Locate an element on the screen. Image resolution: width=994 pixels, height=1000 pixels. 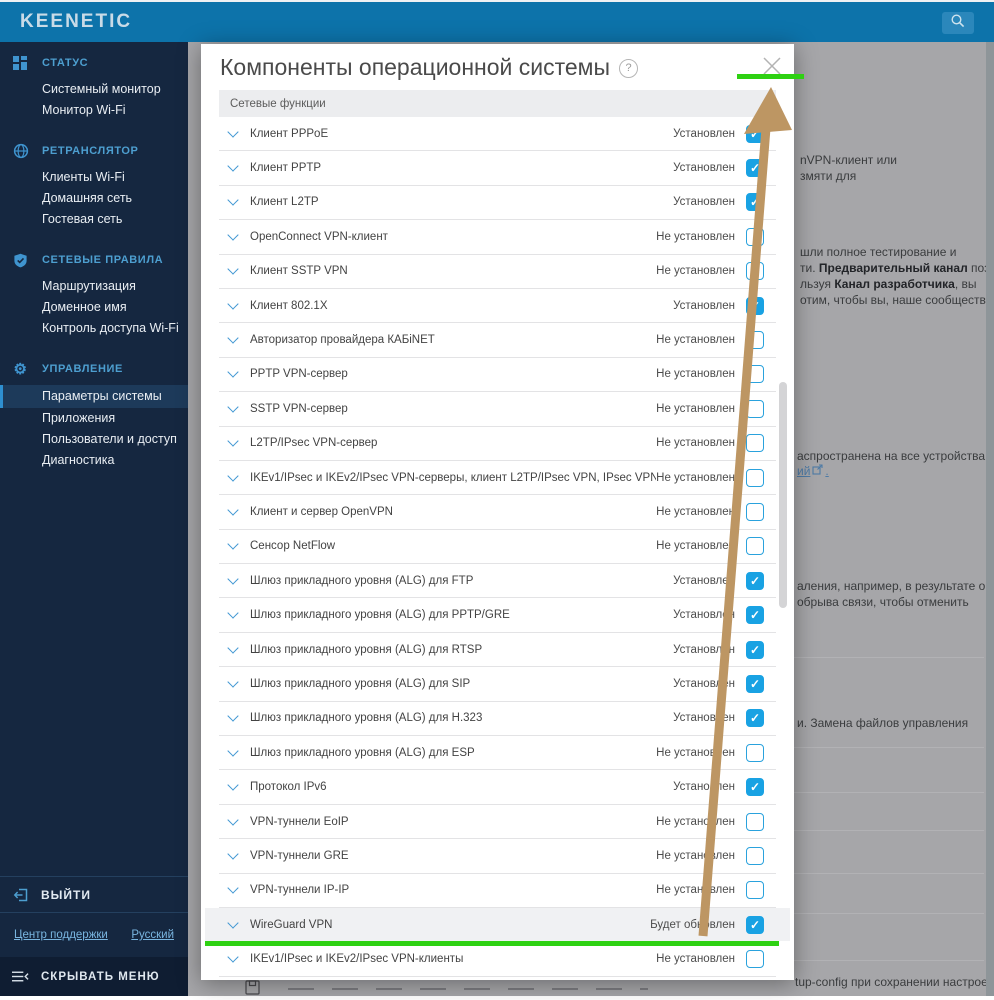
sidebar-item: Пользователи и доступ is located at coordinates (109, 439).